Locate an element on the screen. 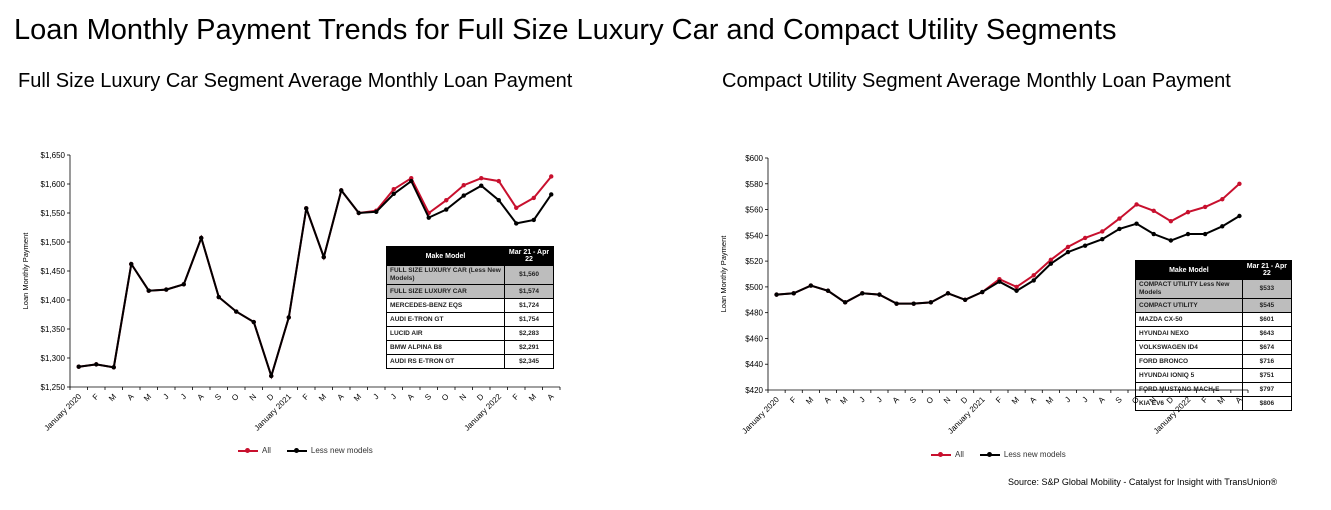  y-tick-label: $540 is located at coordinates (754, 235).